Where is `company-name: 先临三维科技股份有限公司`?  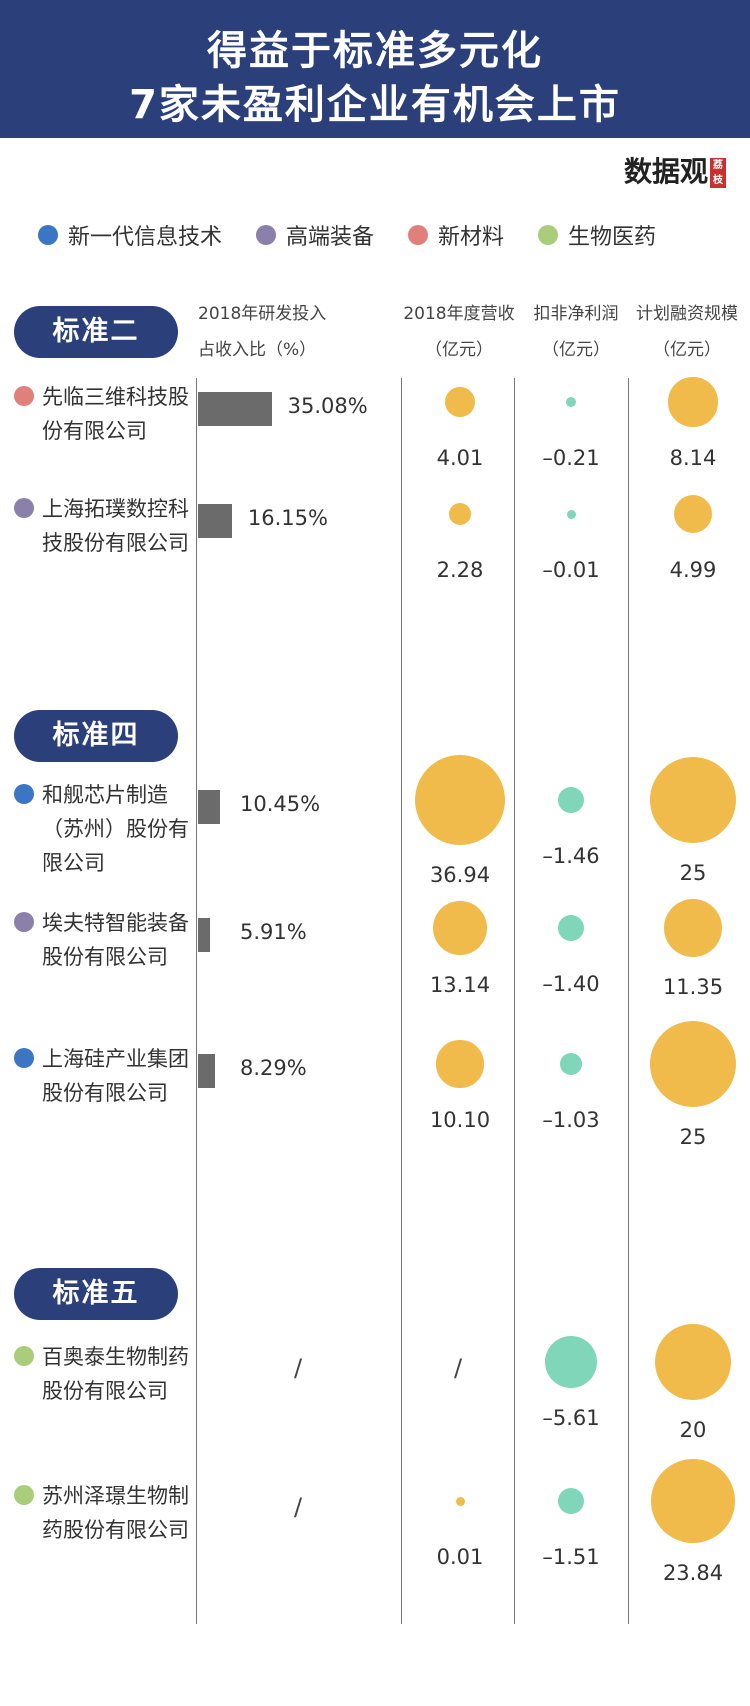 company-name: 先临三维科技股份有限公司 is located at coordinates (115, 414).